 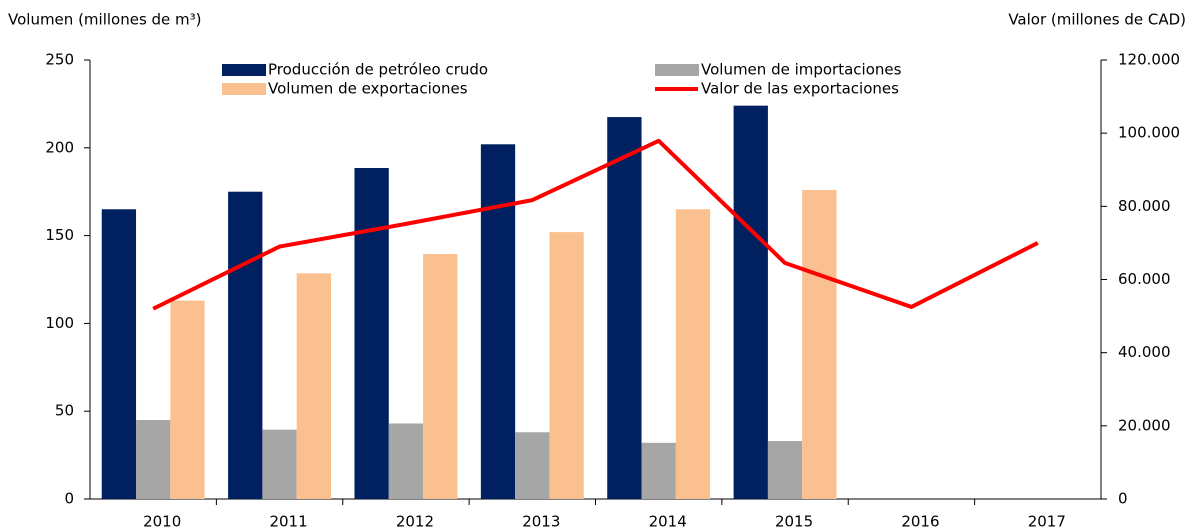 I want to click on x-tick-label: 2010, so click(x=162, y=522).